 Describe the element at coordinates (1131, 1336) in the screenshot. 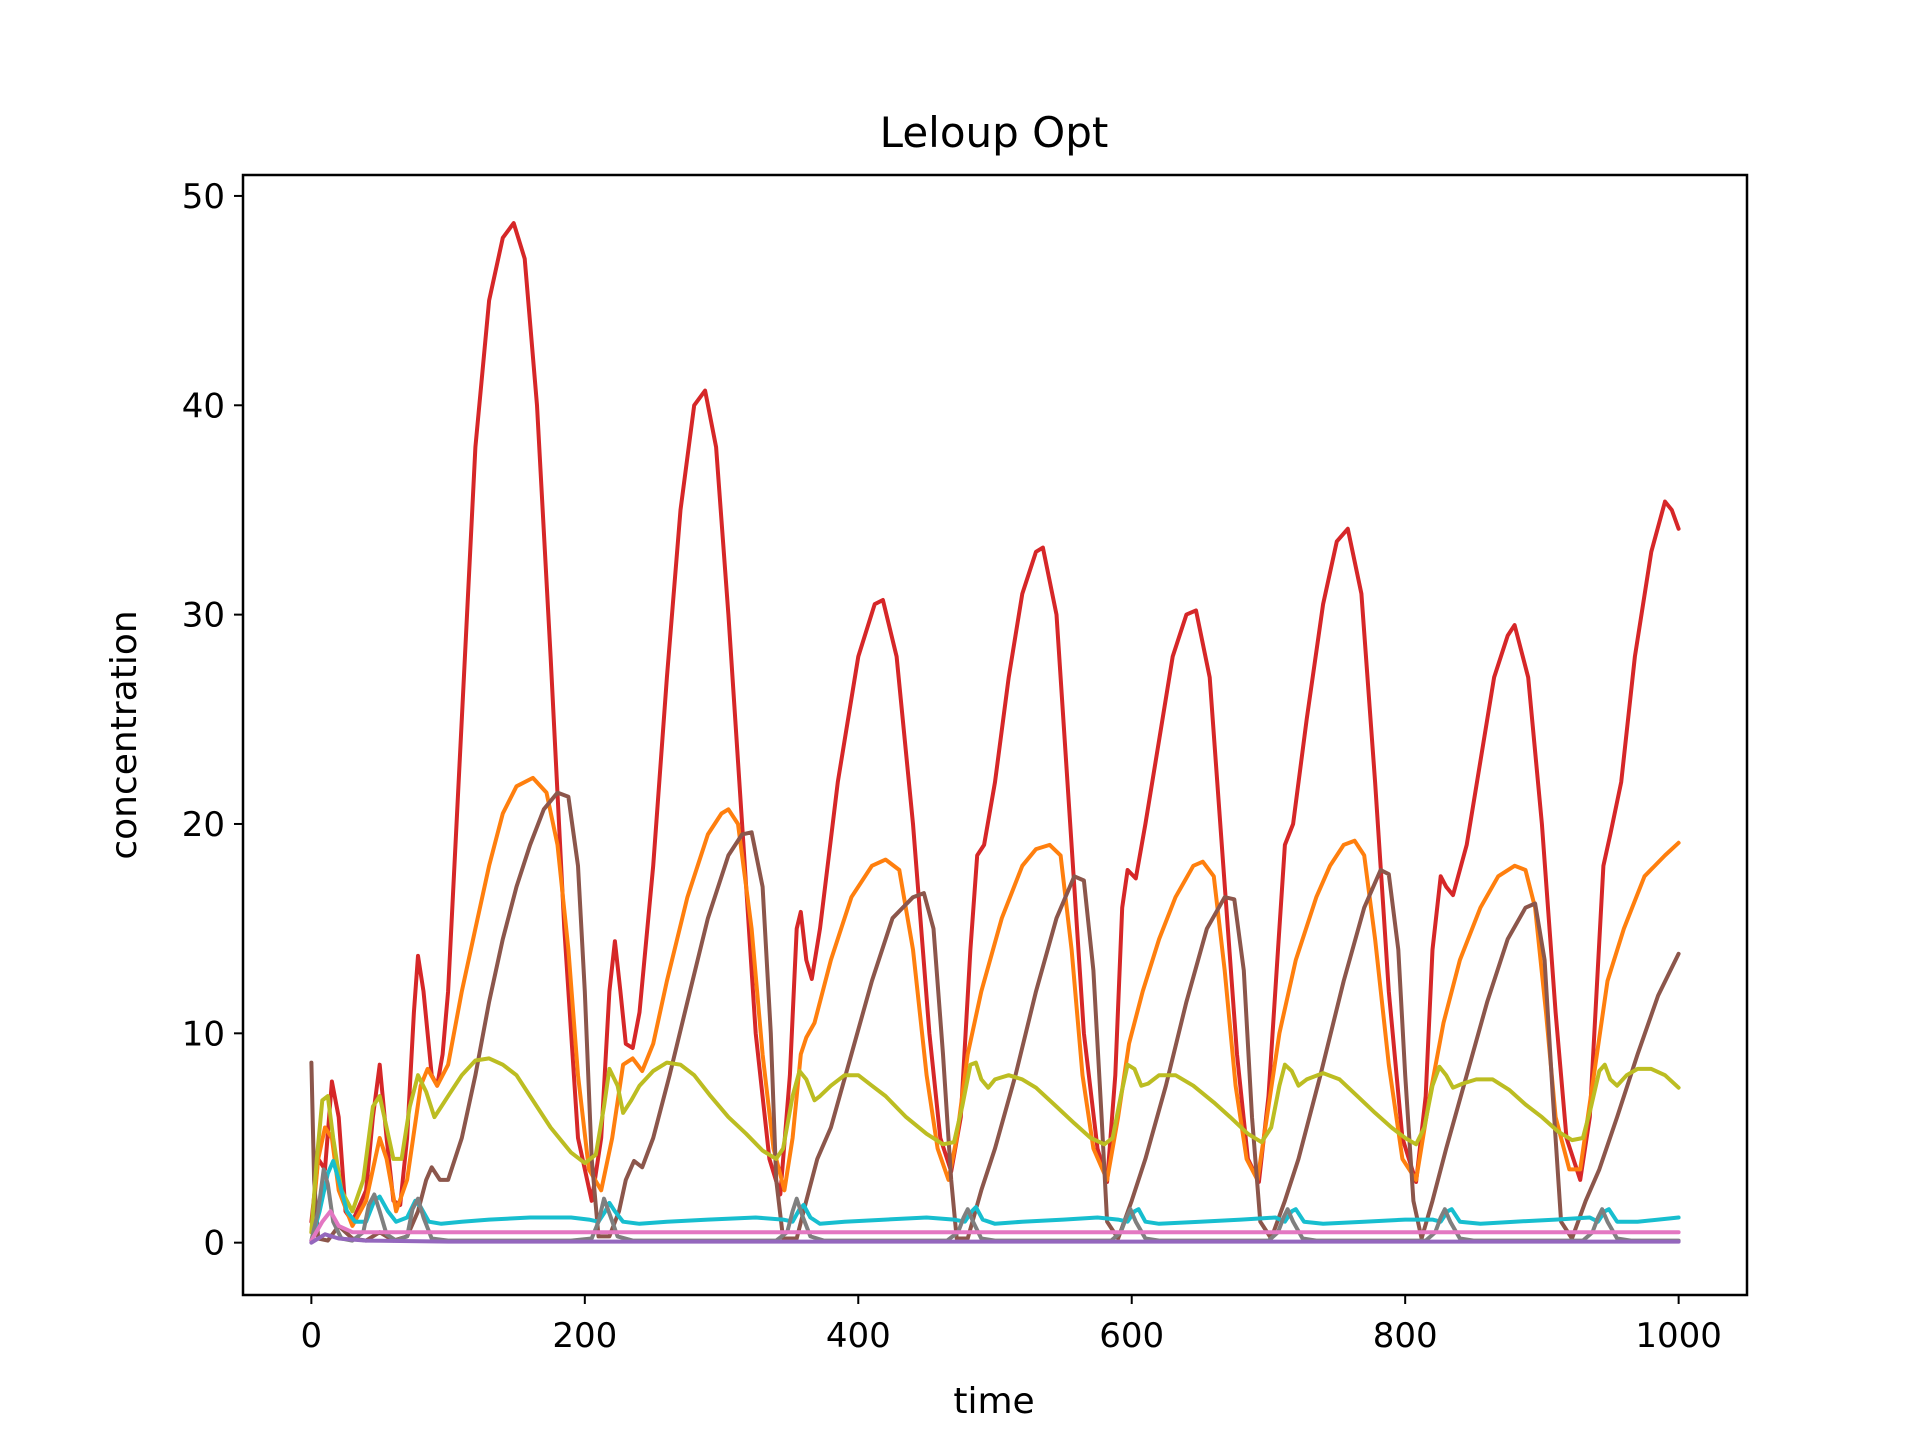

I see `x-tick-label: 600` at that location.